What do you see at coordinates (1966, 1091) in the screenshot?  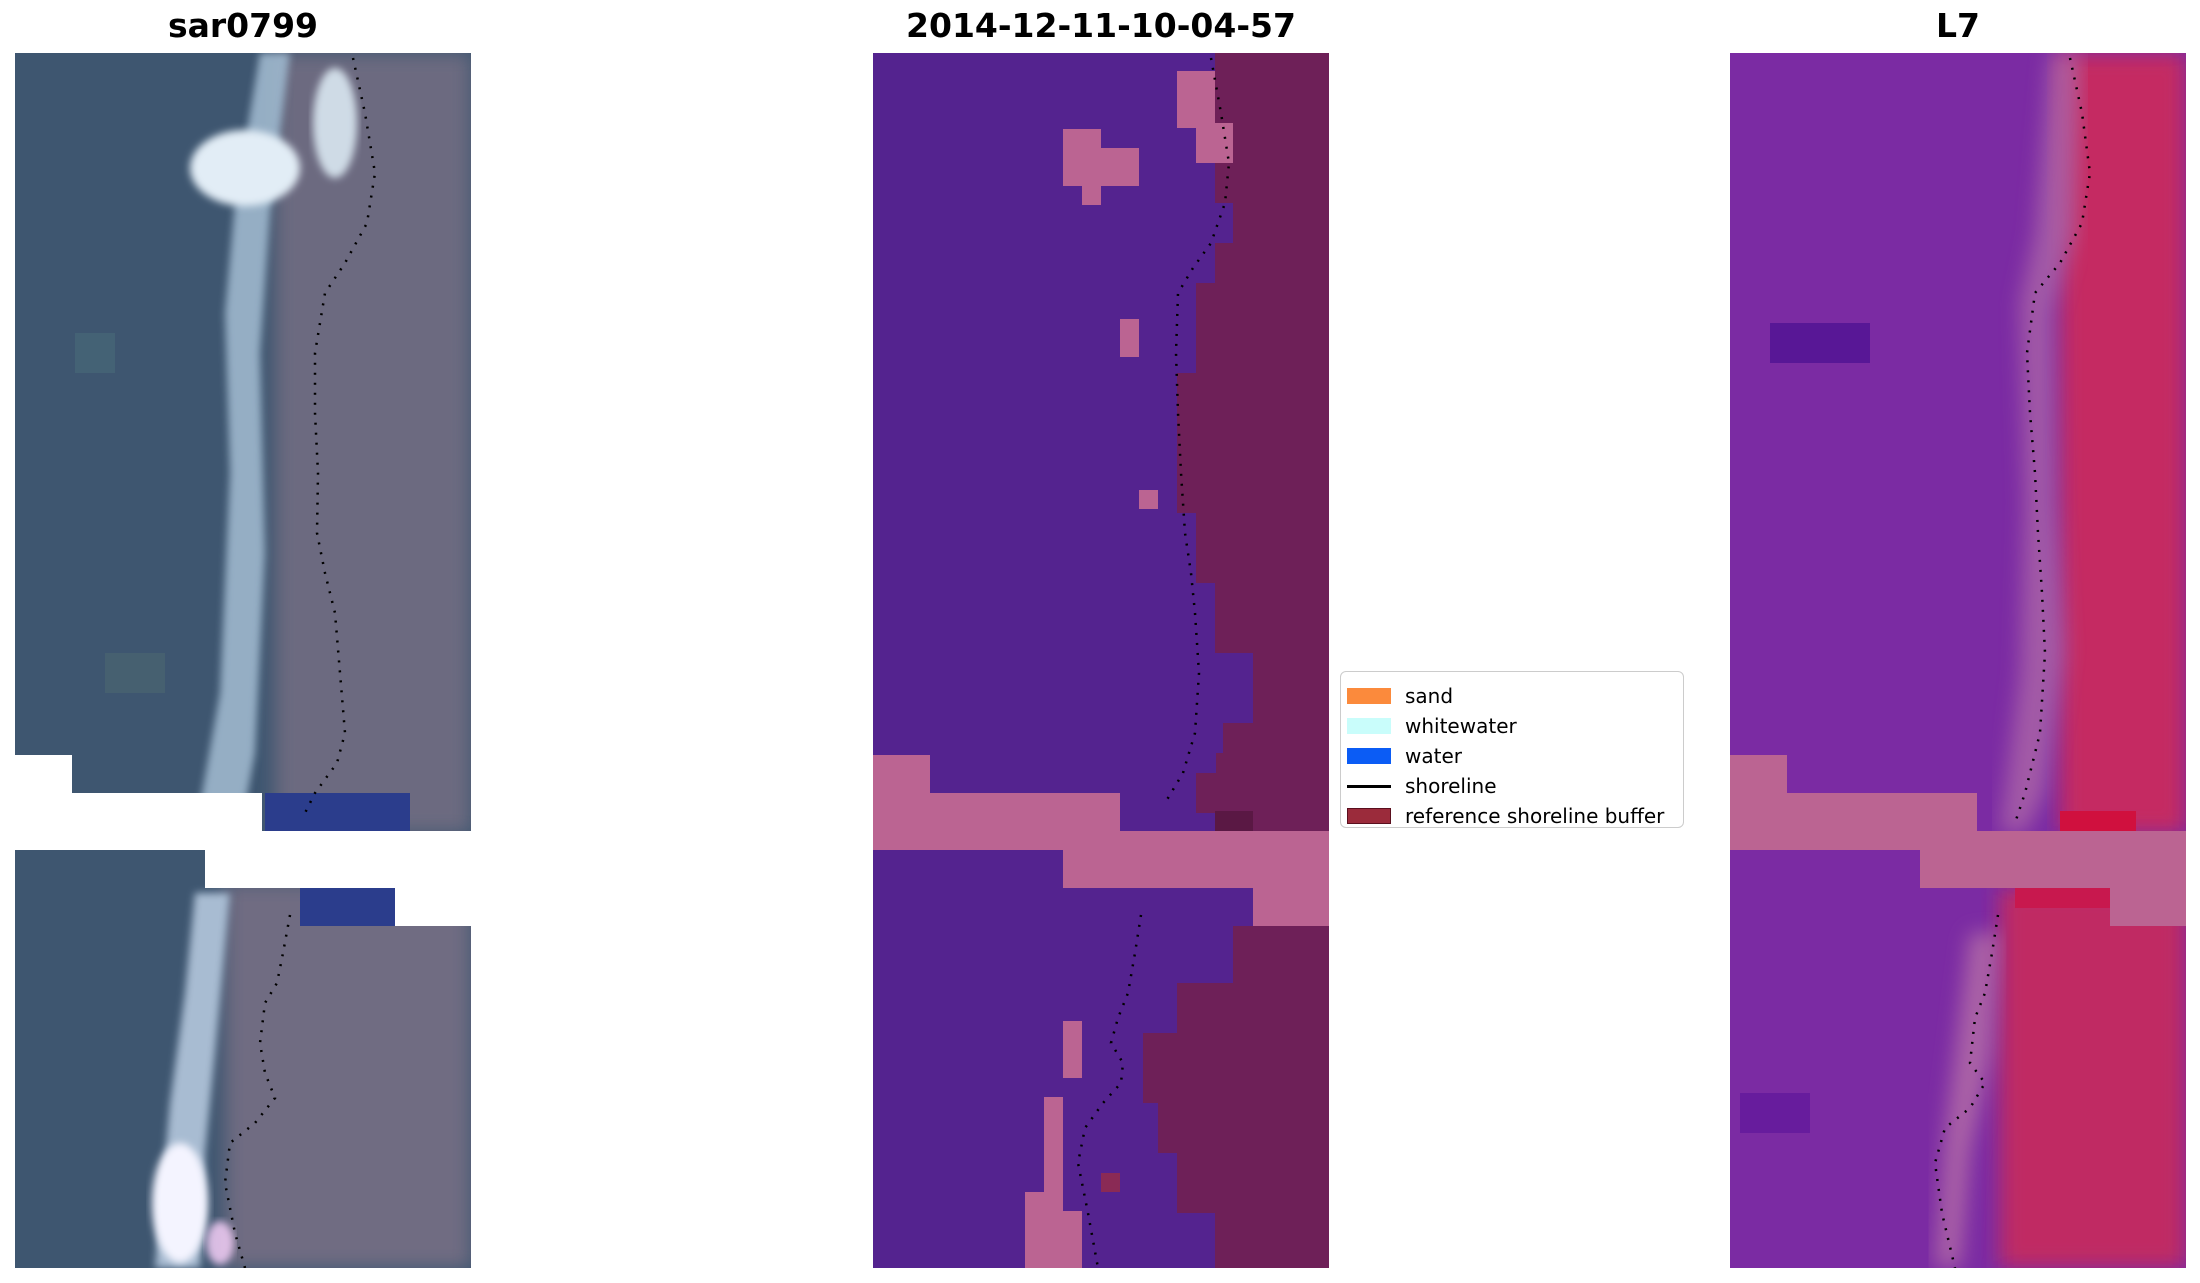 I see `shoreline-right-lower` at bounding box center [1966, 1091].